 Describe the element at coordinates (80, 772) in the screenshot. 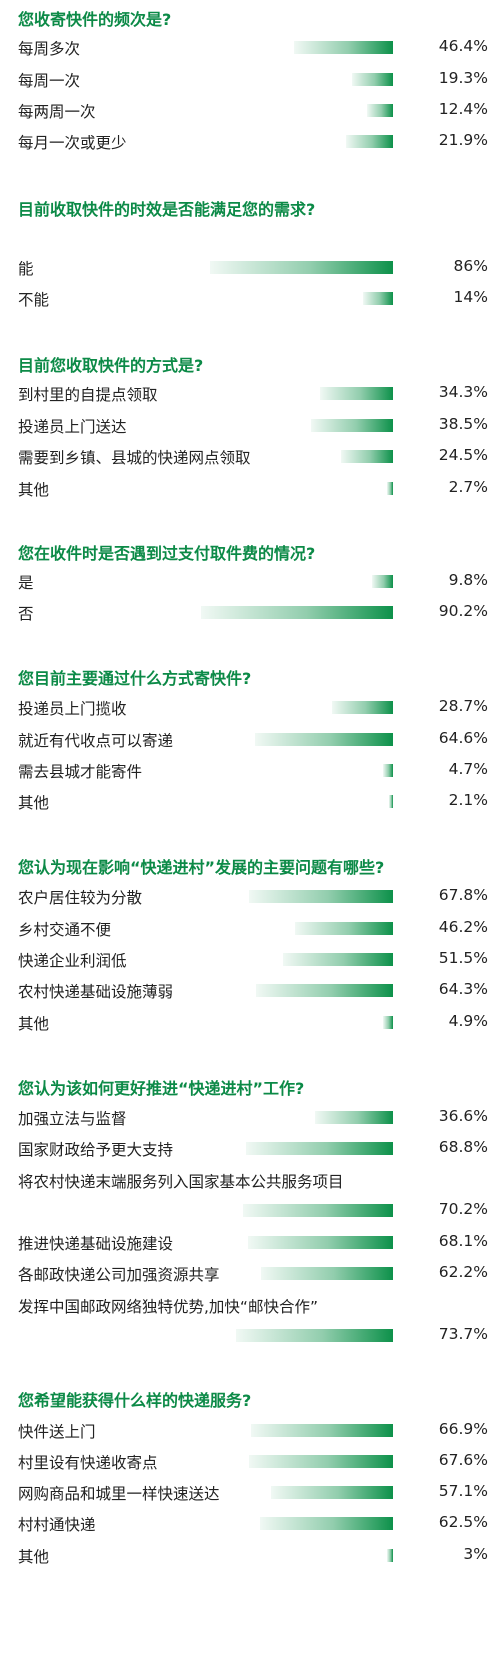

I see `answer-label: 需去县城才能寄件` at that location.